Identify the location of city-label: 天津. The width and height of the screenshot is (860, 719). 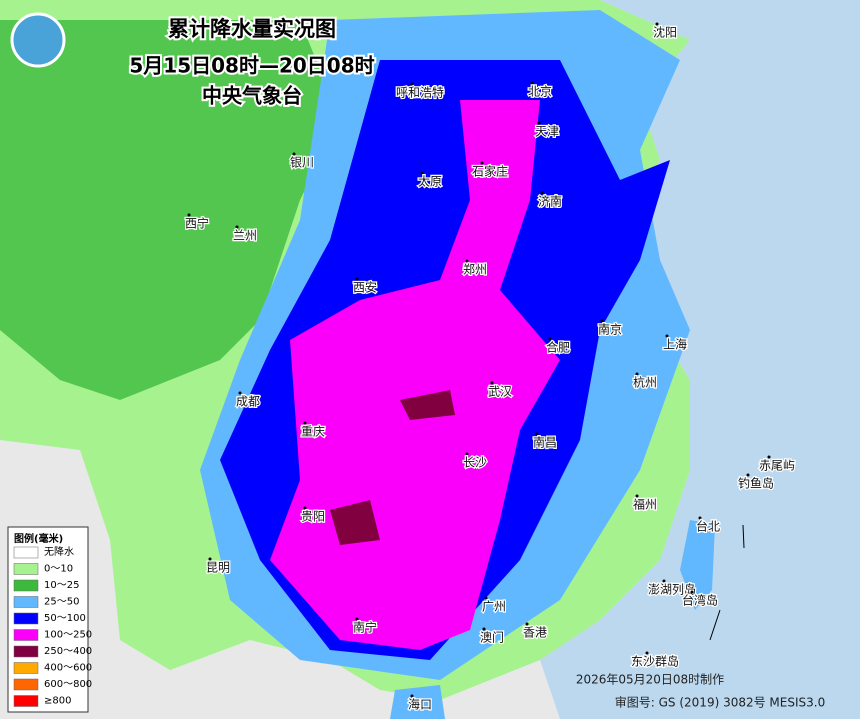
(547, 132).